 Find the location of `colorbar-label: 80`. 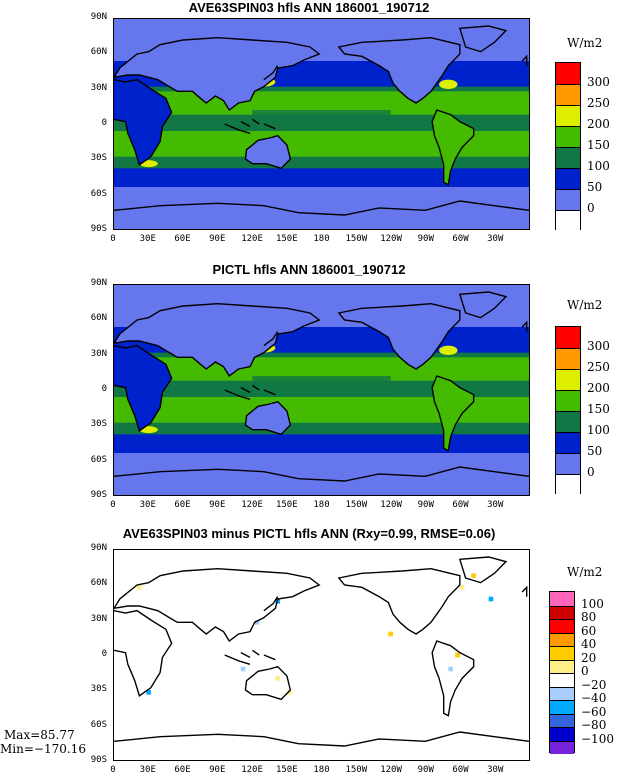

colorbar-label: 80 is located at coordinates (589, 617).